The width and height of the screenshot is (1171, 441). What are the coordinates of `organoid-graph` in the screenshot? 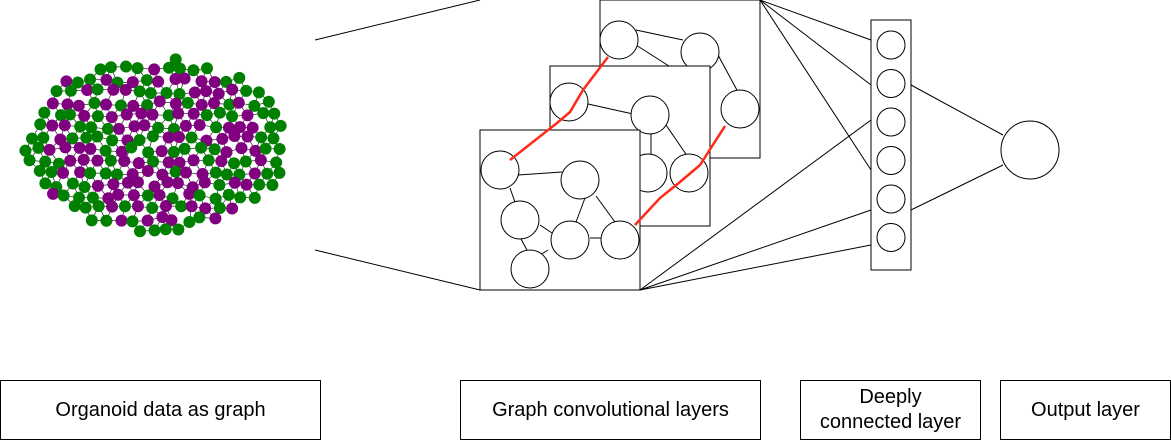 It's located at (153, 145).